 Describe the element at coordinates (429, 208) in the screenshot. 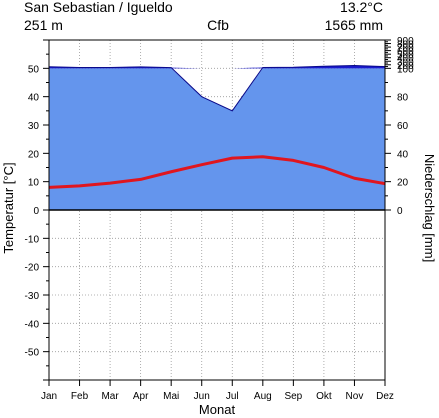

I see `y-axis-label-right: Niederschlag [mm]` at that location.